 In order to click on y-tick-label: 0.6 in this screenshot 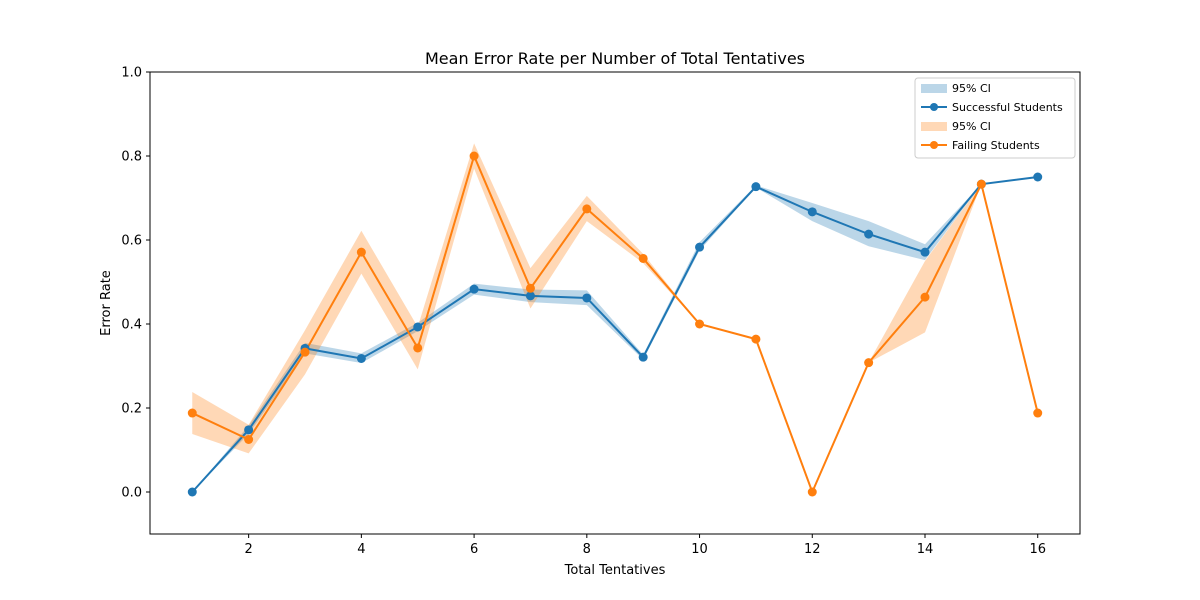, I will do `click(131, 241)`.